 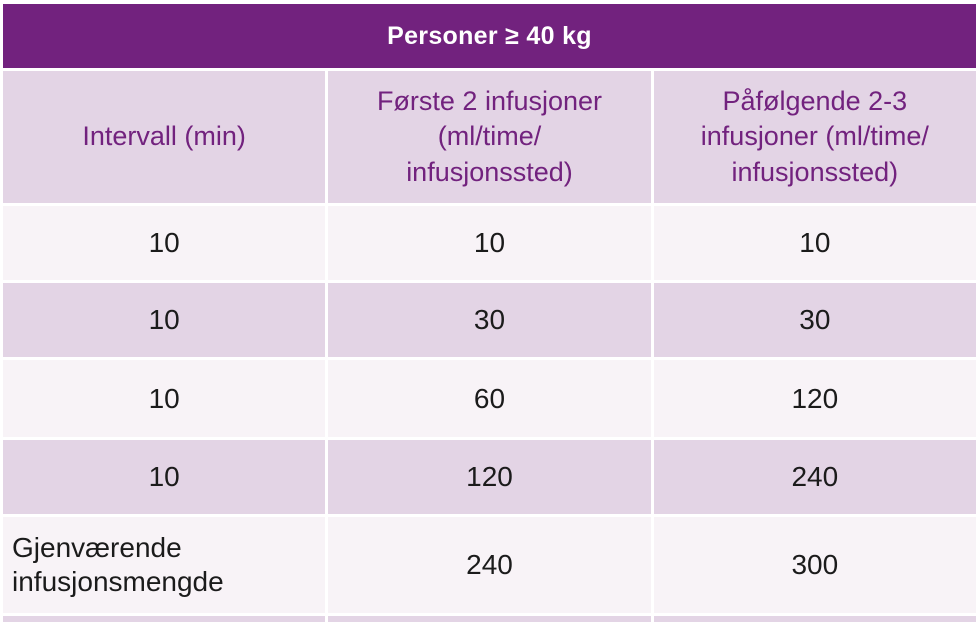 What do you see at coordinates (164, 477) in the screenshot?
I see `cell-row4-intervall: 10` at bounding box center [164, 477].